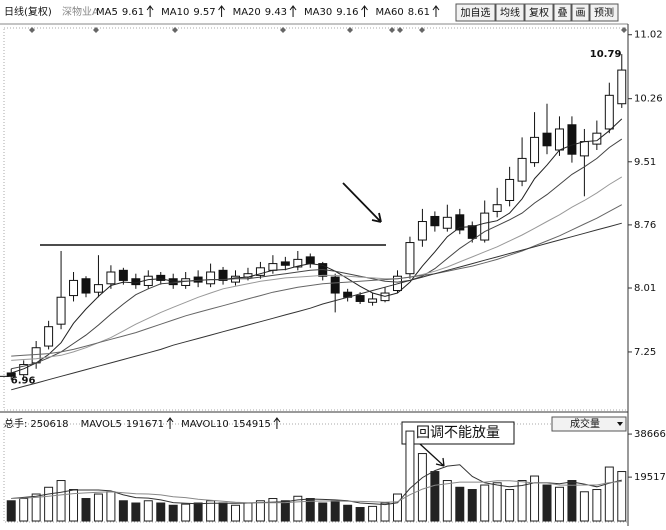 This screenshot has height=530, width=666. What do you see at coordinates (175, 12) in the screenshot?
I see `ma-legend-name: MA10` at bounding box center [175, 12].